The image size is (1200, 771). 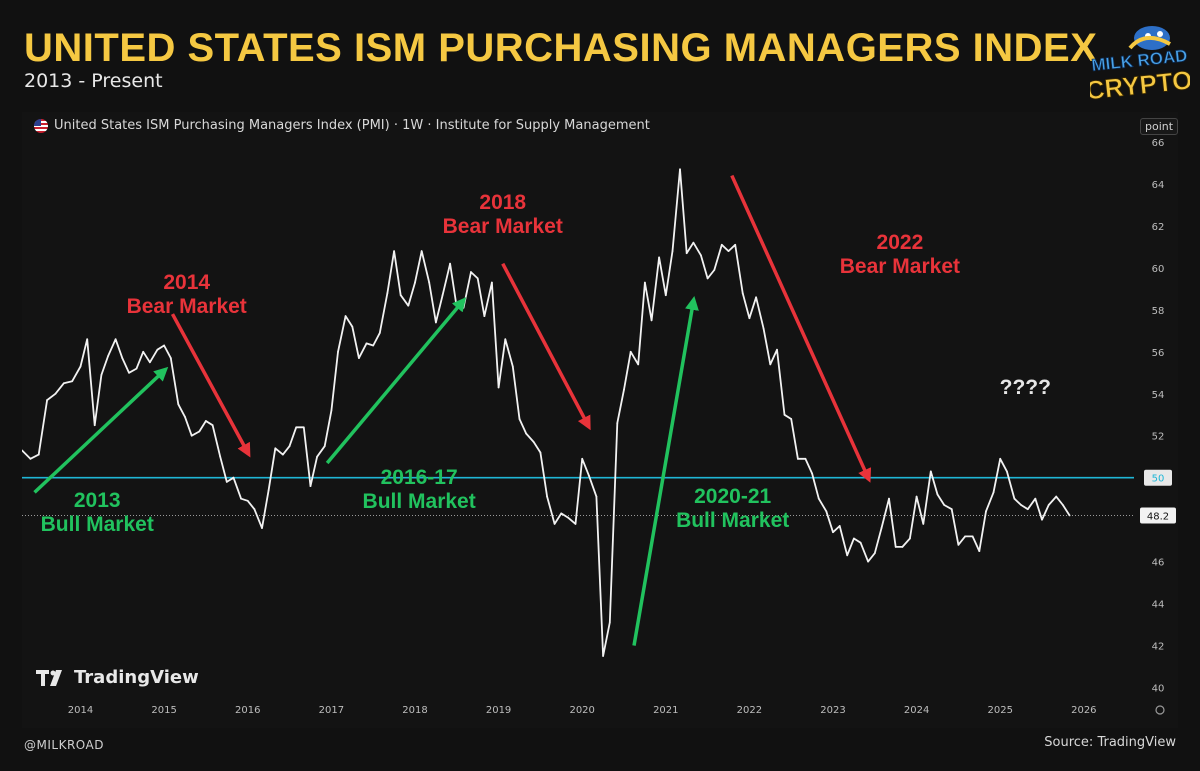 I want to click on x-tick-label: 2022, so click(x=749, y=710).